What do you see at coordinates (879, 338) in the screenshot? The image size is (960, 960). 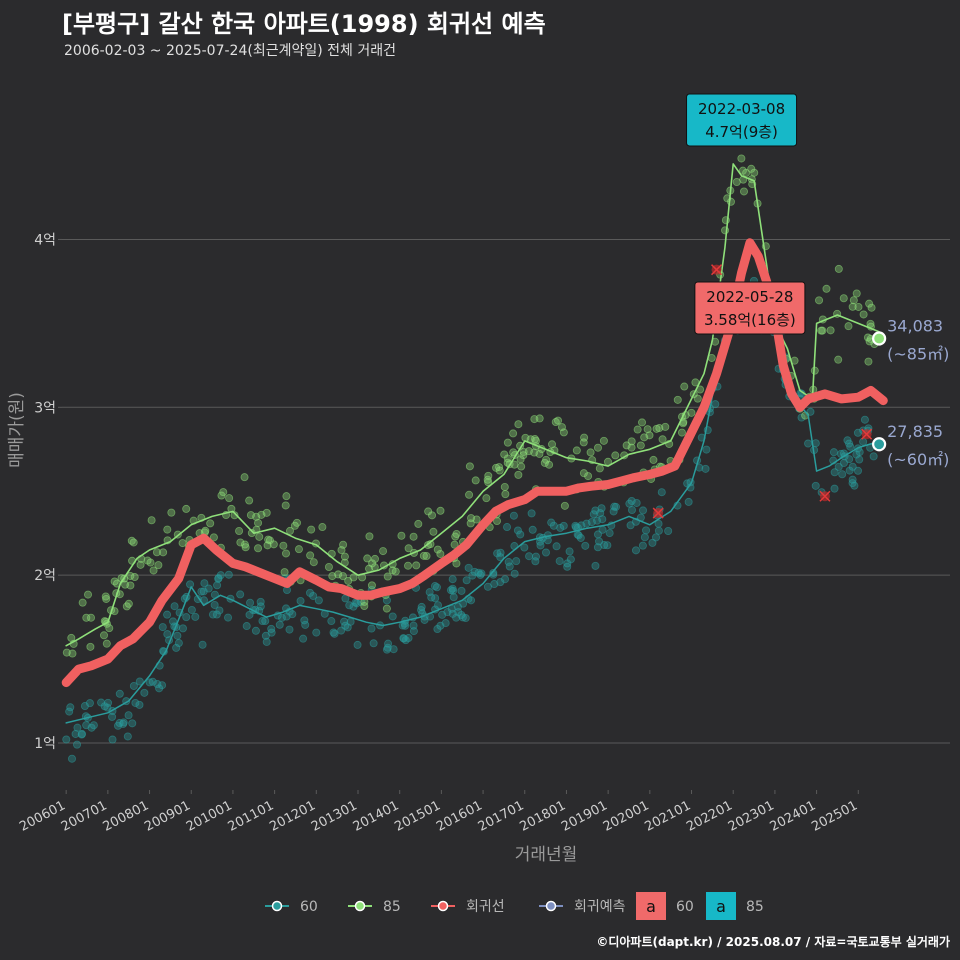 I see `end-point-marker` at bounding box center [879, 338].